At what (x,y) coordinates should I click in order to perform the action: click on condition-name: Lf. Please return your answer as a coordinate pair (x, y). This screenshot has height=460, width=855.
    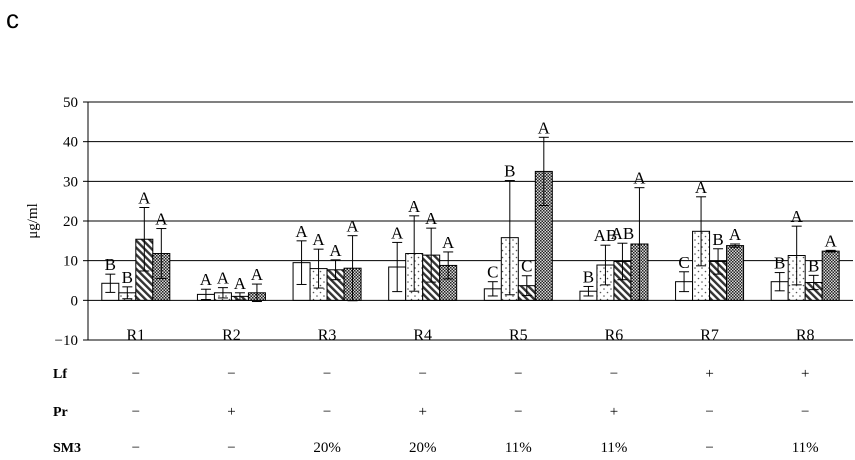
    Looking at the image, I should click on (60, 374).